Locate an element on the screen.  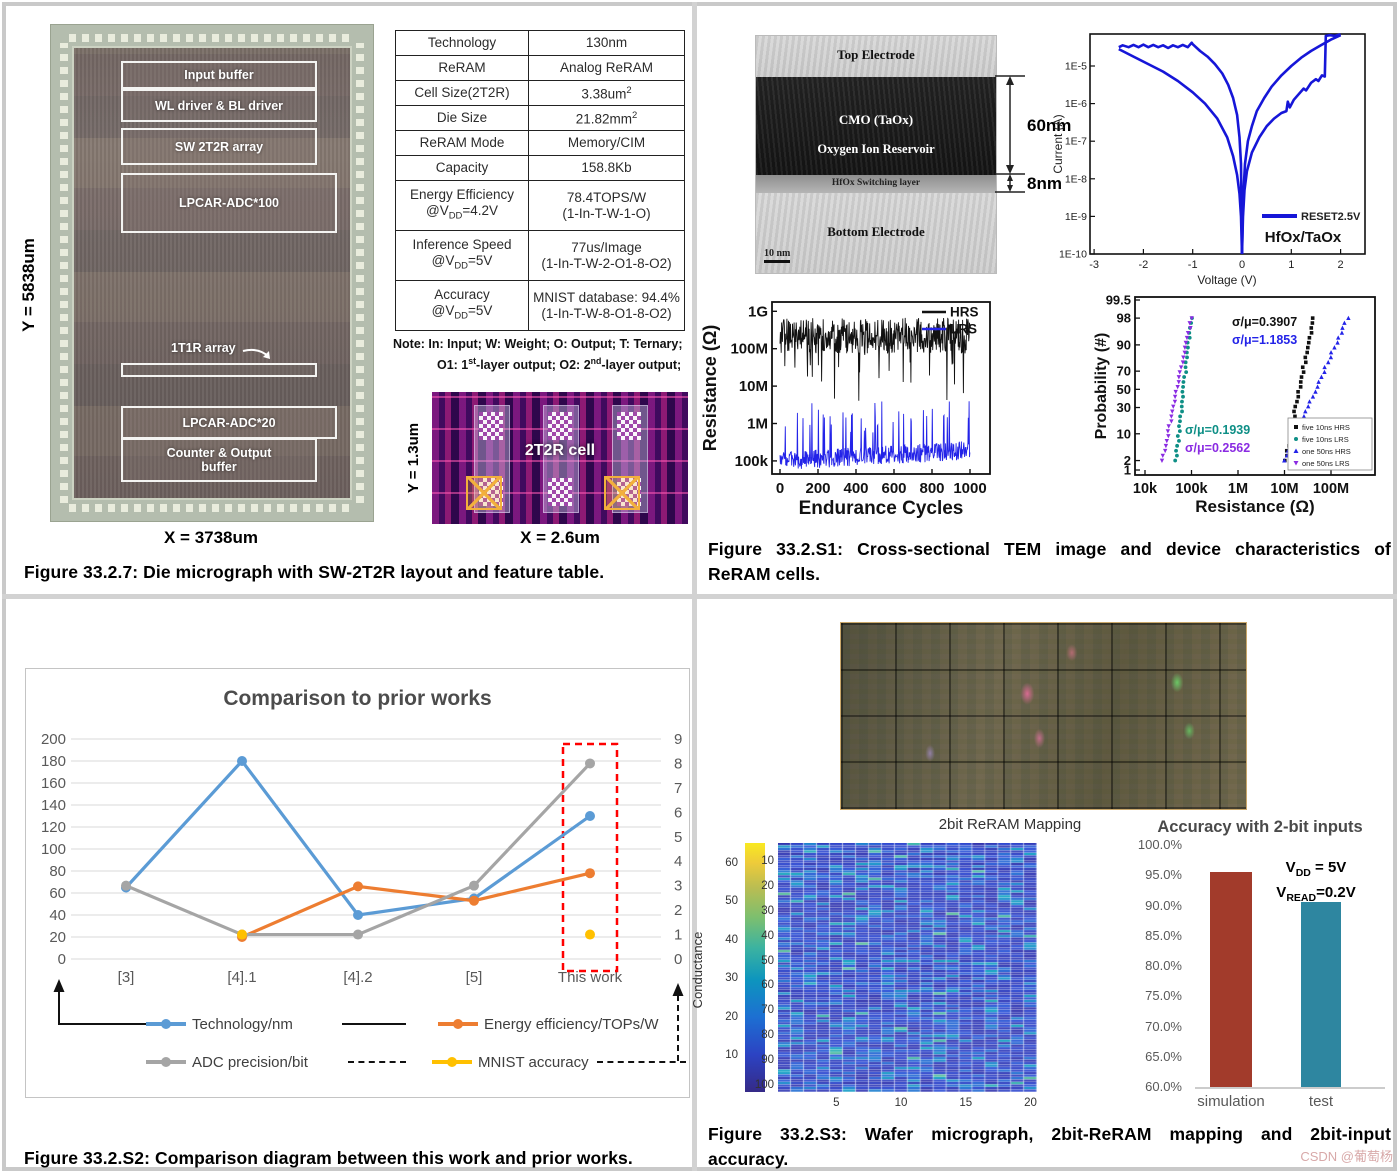
die-block-label: LPCAR-ADC*20 is located at coordinates (229, 422).